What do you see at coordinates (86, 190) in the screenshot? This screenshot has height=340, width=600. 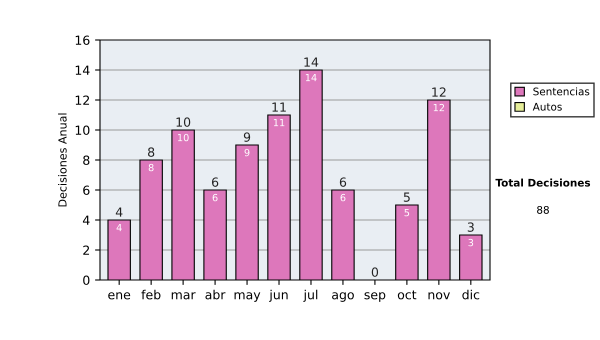 I see `y-tick-label: 6` at bounding box center [86, 190].